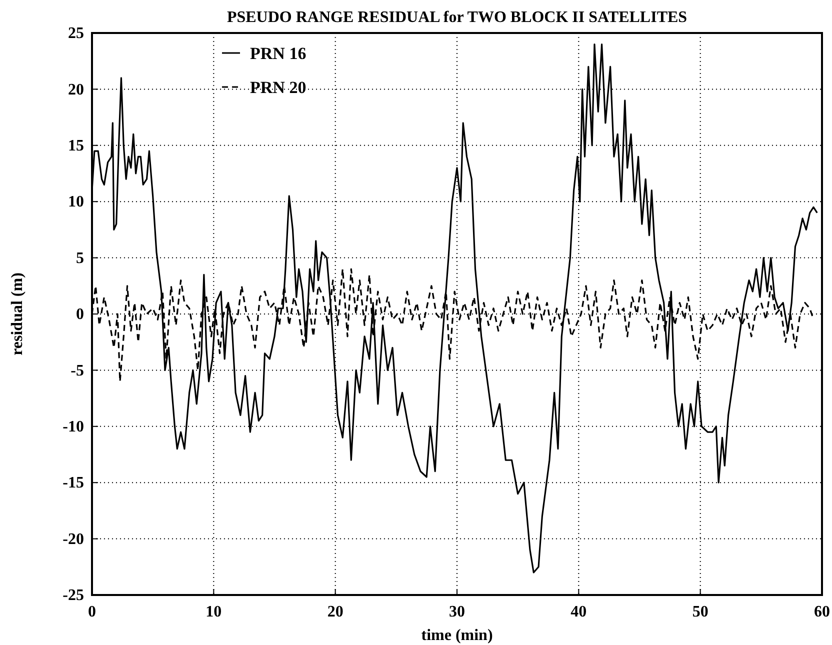 The image size is (832, 645). What do you see at coordinates (822, 611) in the screenshot?
I see `x-tick-label: 60` at bounding box center [822, 611].